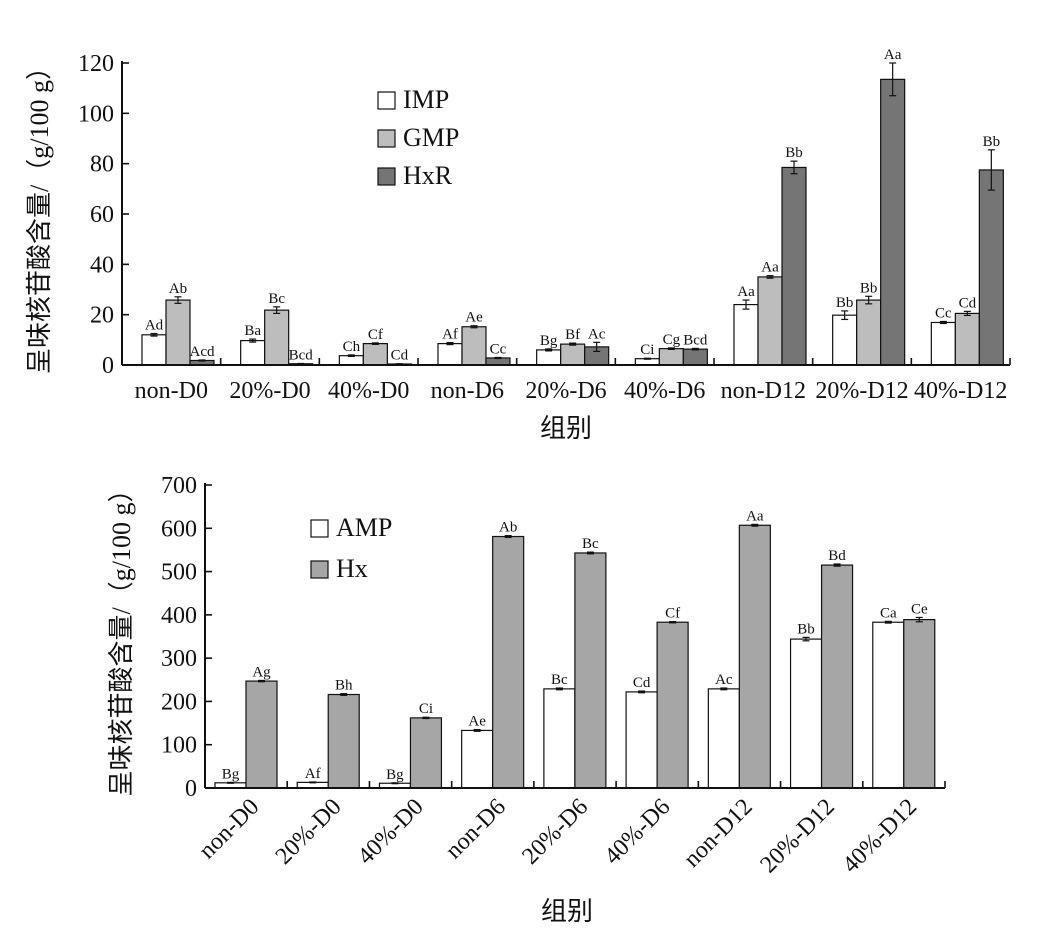 The image size is (1045, 933). What do you see at coordinates (888, 705) in the screenshot?
I see `bar-AMP-40%-D12` at bounding box center [888, 705].